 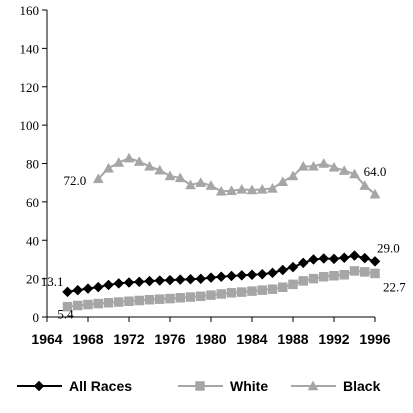 I want to click on y-tick-label: 60, so click(x=32, y=202).